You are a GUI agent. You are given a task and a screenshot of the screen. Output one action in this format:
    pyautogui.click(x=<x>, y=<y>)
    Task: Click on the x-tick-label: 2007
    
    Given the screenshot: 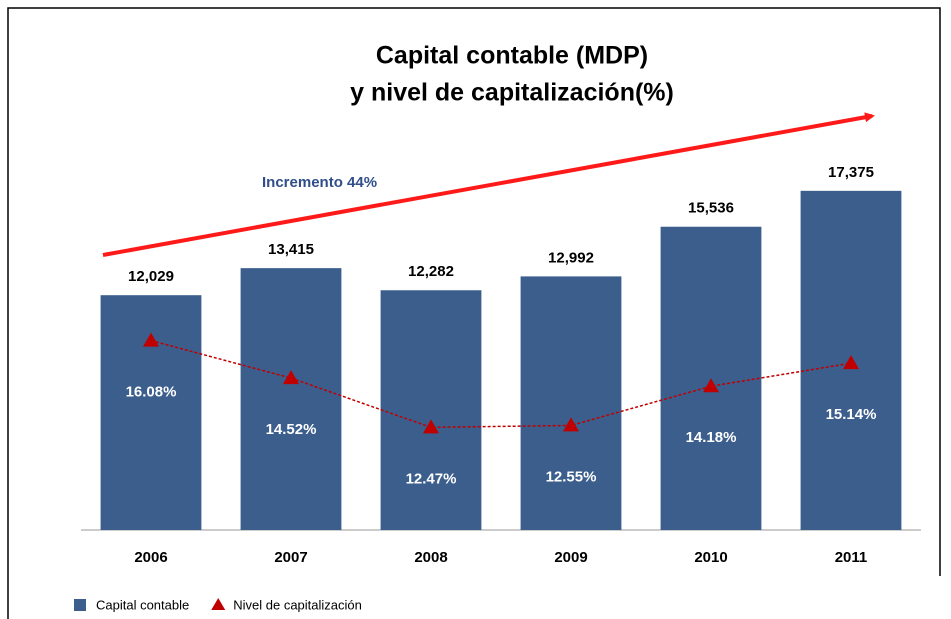 What is the action you would take?
    pyautogui.click(x=290, y=557)
    